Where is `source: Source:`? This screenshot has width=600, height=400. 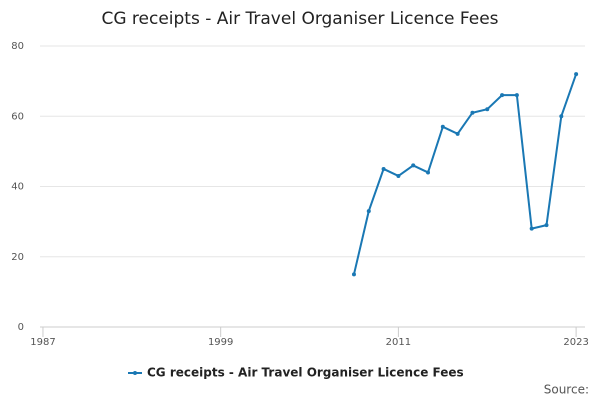 source: Source: is located at coordinates (566, 390).